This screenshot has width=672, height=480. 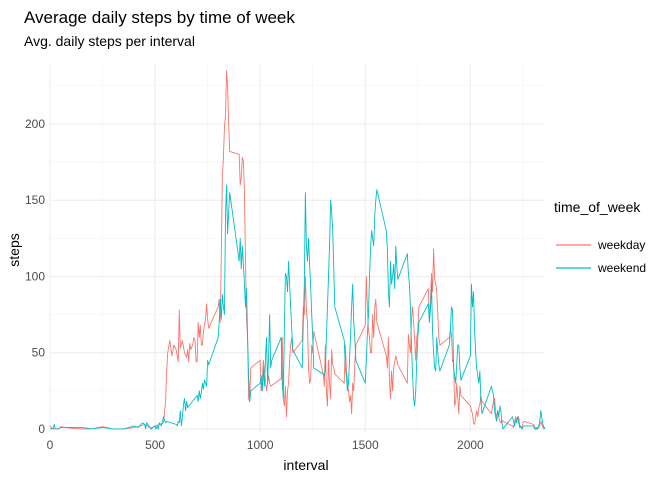 I want to click on chart-title: Average daily steps by time of week, so click(x=159, y=17).